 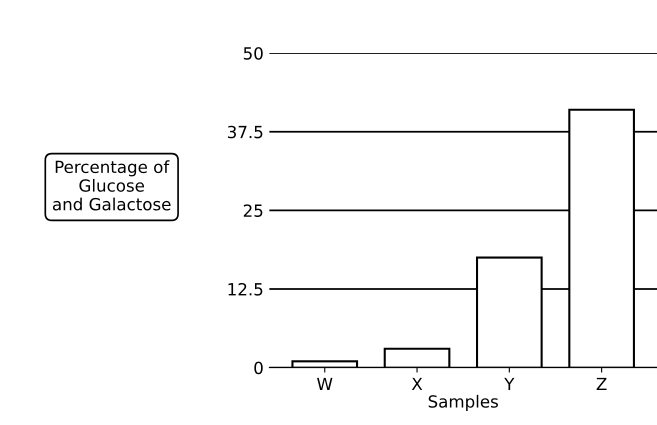 What do you see at coordinates (417, 384) in the screenshot?
I see `x-tick-label: X` at bounding box center [417, 384].